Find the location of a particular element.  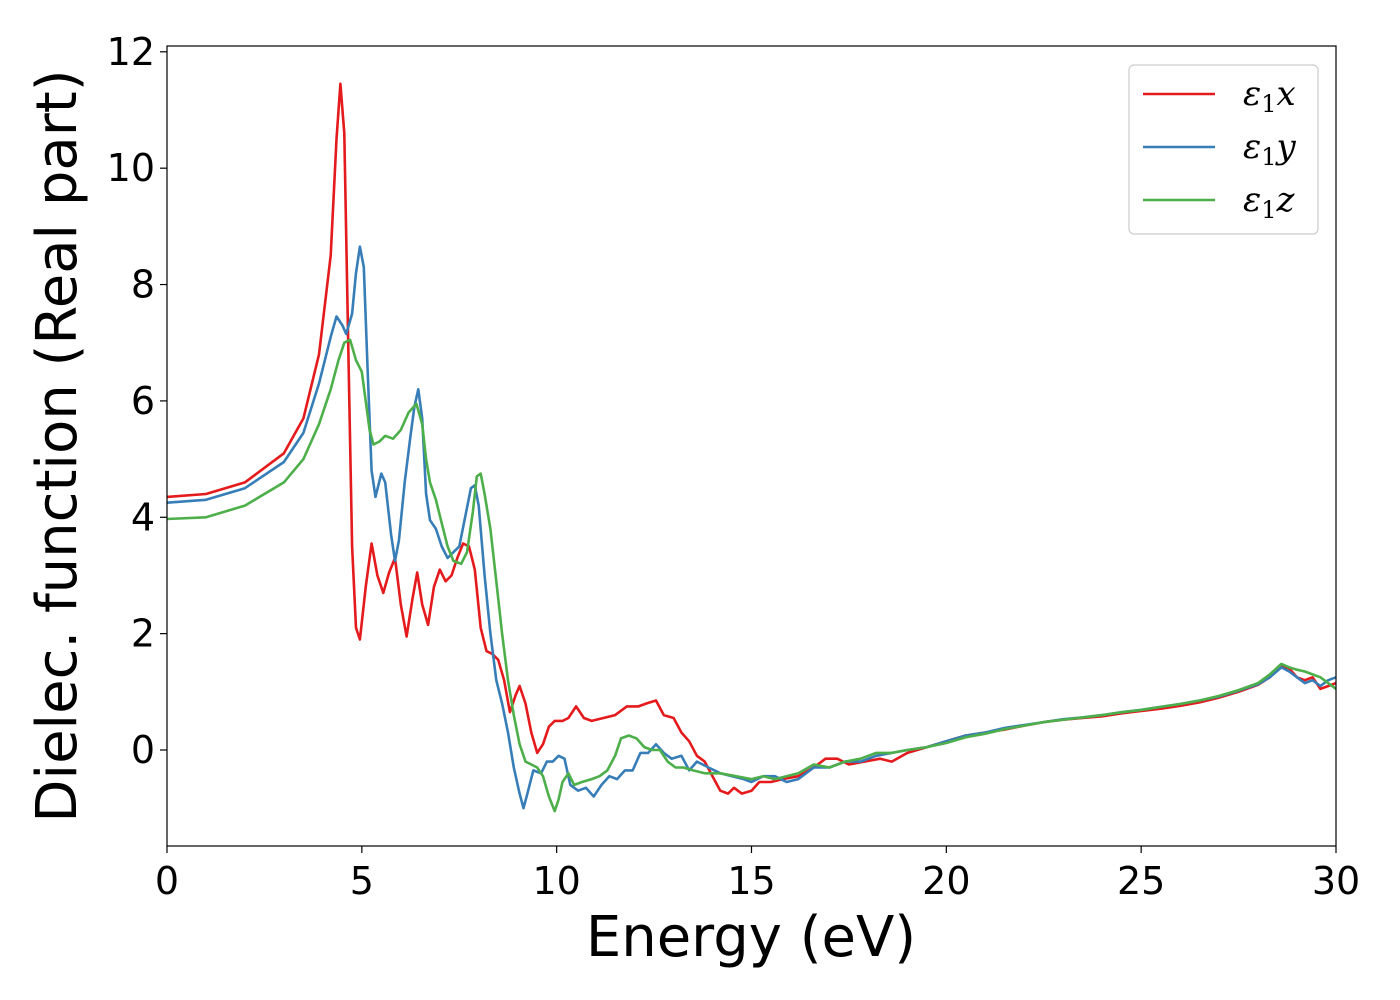

x-tick-label: 10 is located at coordinates (556, 881).